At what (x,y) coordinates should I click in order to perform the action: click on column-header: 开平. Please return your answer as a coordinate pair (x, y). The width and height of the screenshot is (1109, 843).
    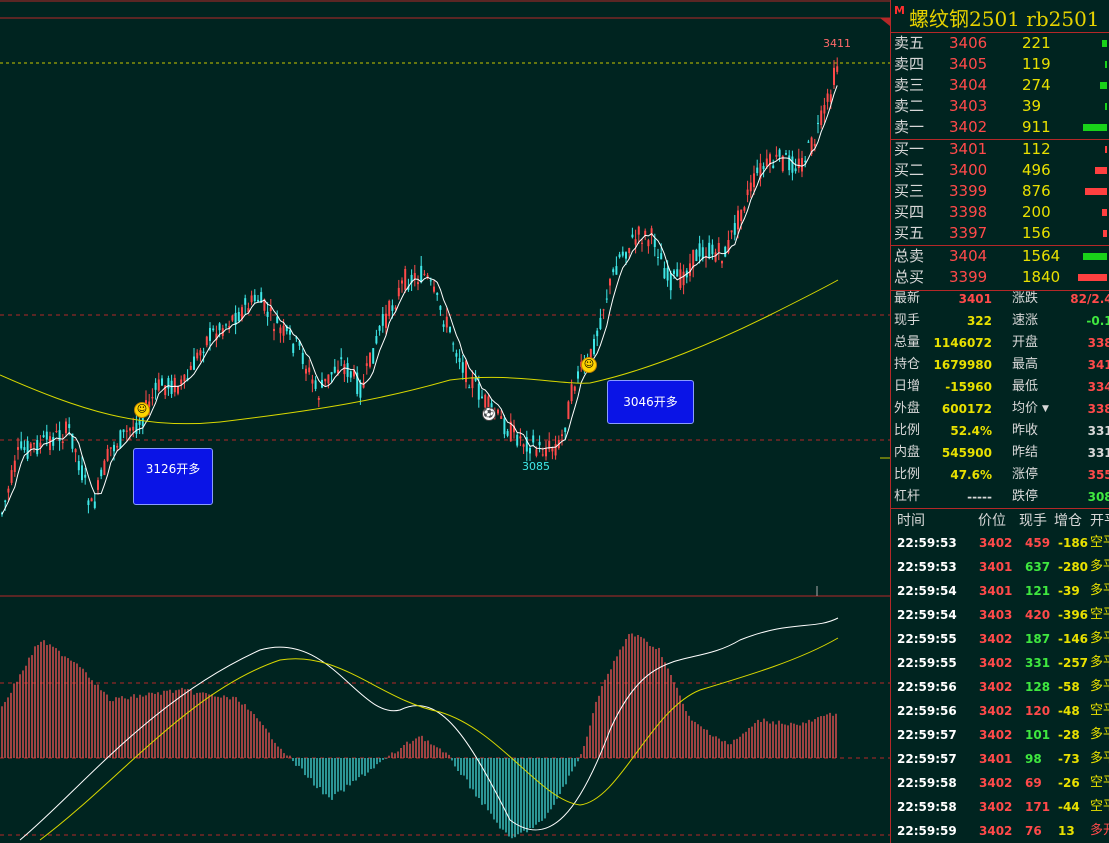
    Looking at the image, I should click on (1099, 521).